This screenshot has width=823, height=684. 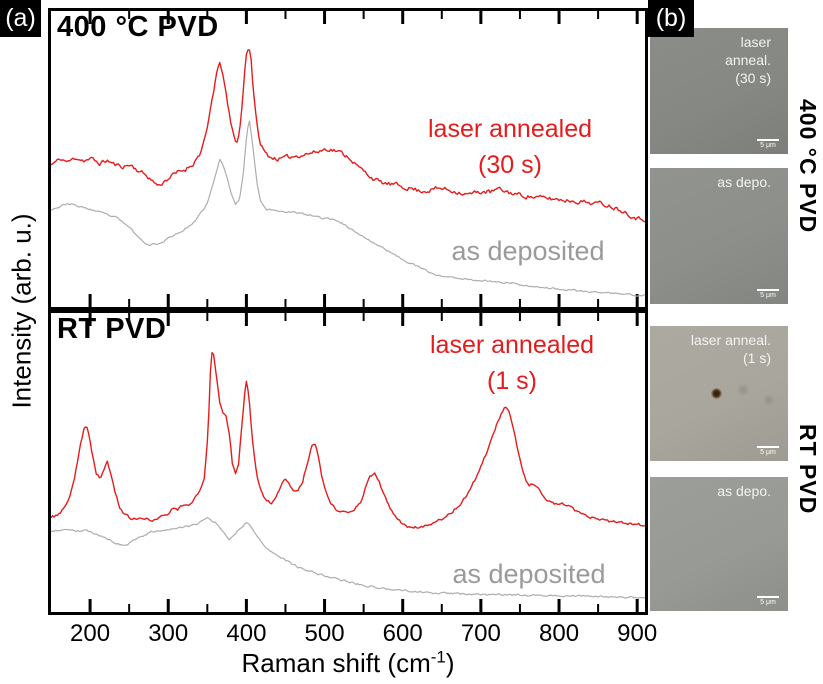 I want to click on annotation-line: (30 s), so click(x=510, y=165).